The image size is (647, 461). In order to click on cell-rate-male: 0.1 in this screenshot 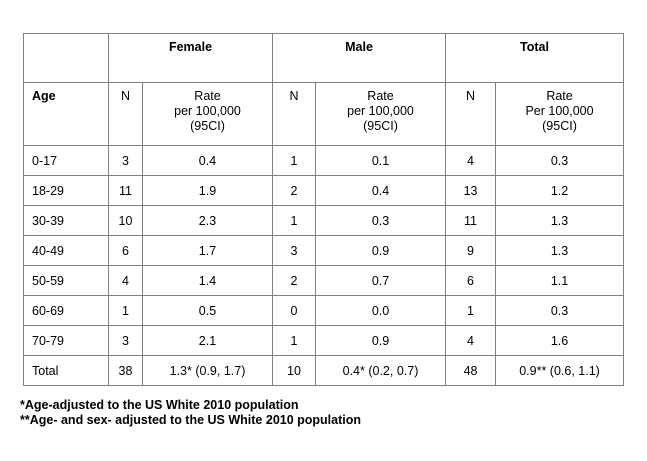, I will do `click(380, 160)`.